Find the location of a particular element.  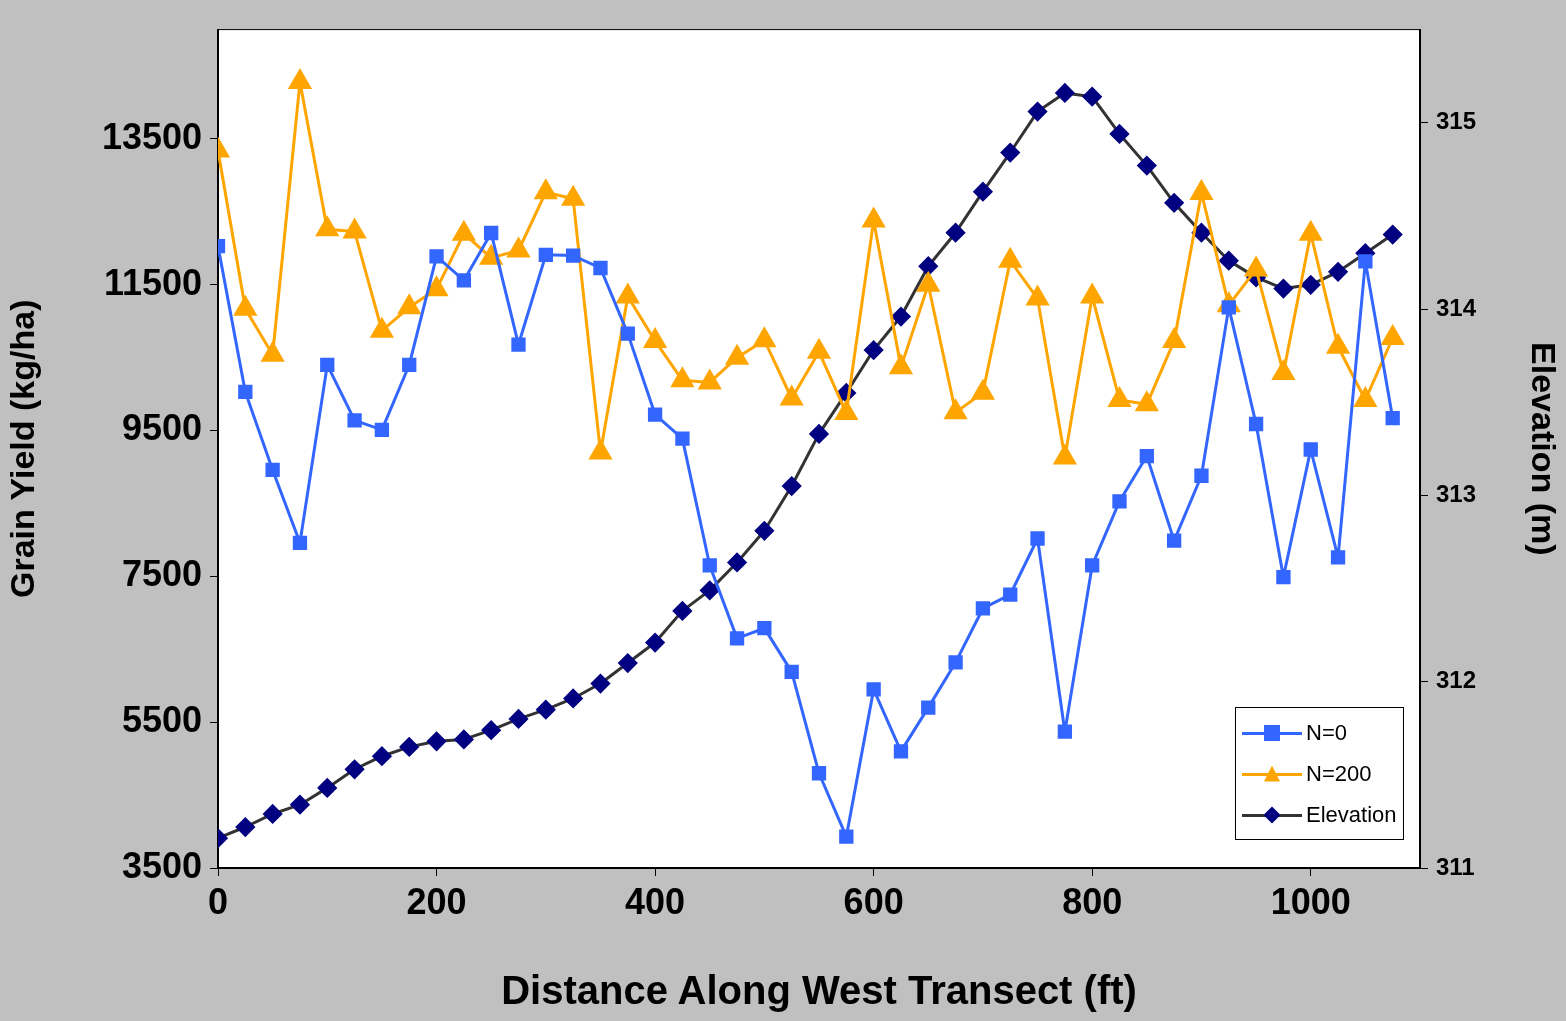

legend-label: N=200 is located at coordinates (1339, 773).